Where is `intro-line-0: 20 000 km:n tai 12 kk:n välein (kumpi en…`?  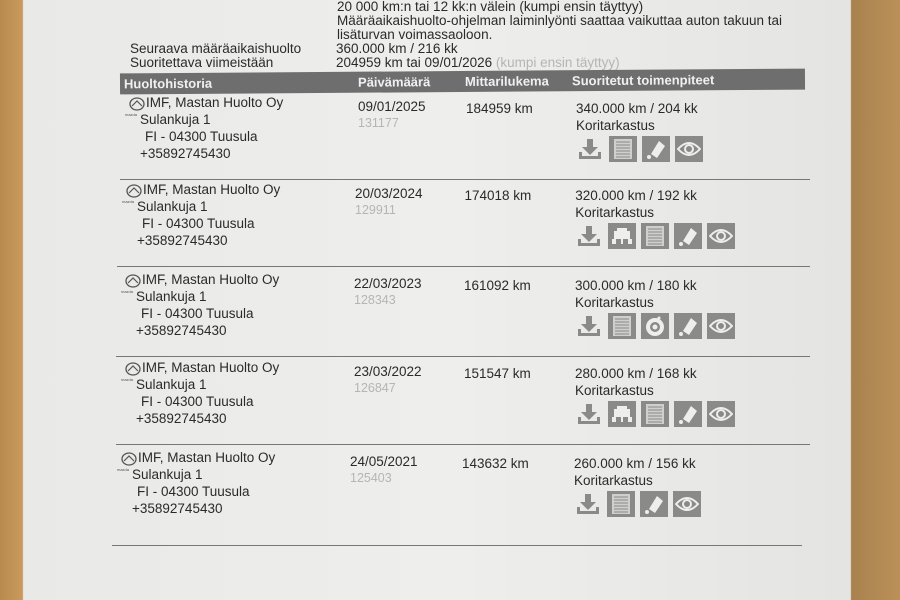 intro-line-0: 20 000 km:n tai 12 kk:n välein (kumpi en… is located at coordinates (490, 7).